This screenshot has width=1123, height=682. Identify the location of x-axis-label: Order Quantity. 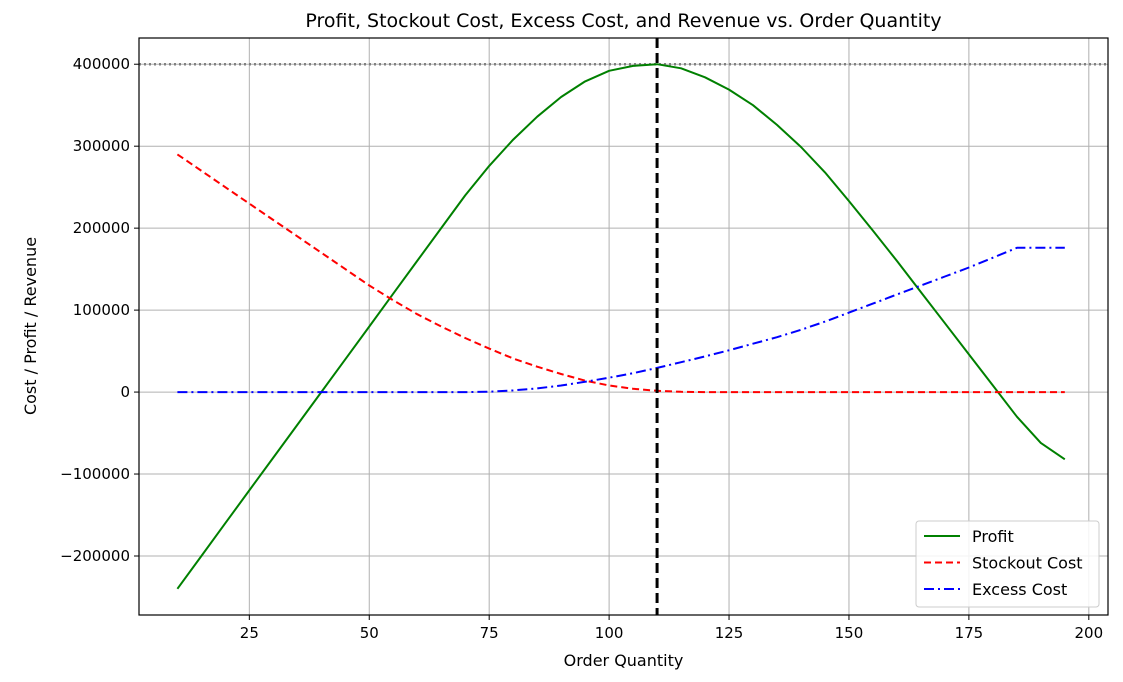
(624, 660).